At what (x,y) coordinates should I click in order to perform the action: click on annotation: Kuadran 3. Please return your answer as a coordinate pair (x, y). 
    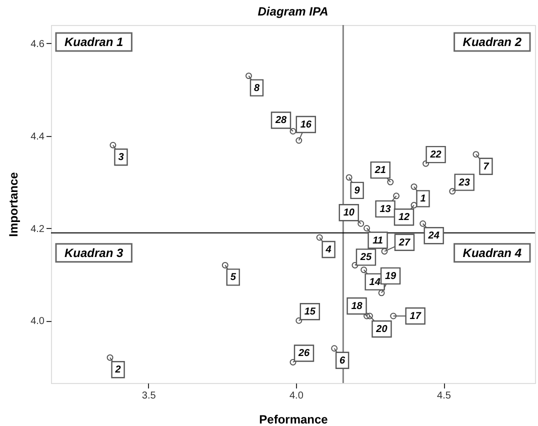
    Looking at the image, I should click on (94, 253).